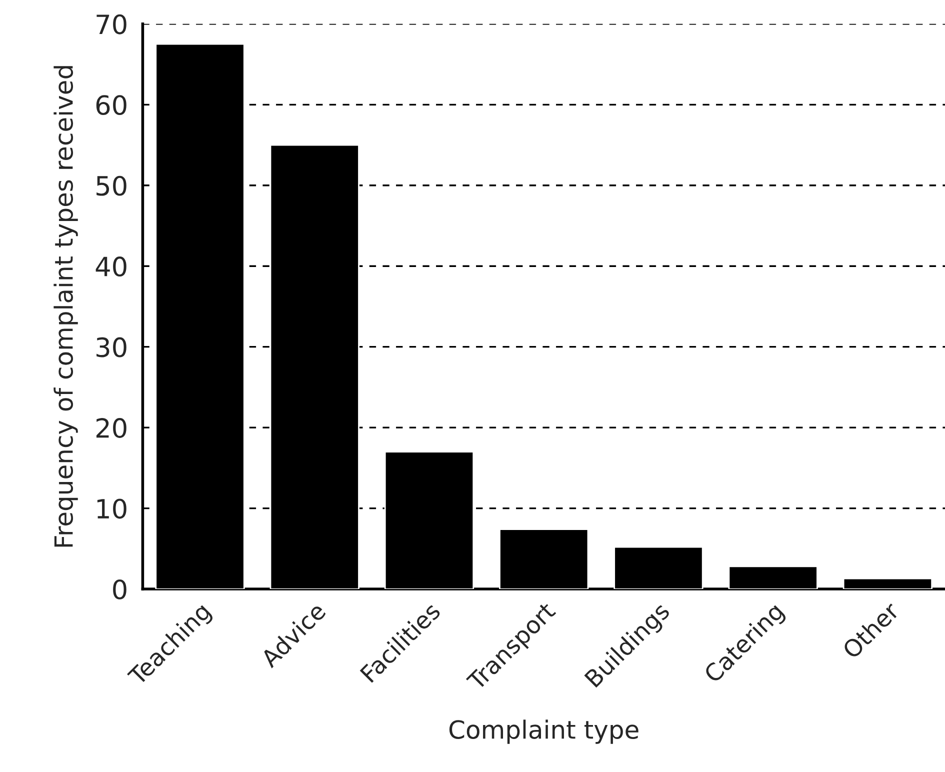 The image size is (945, 772). Describe the element at coordinates (111, 186) in the screenshot. I see `y-tick-label: 50` at that location.